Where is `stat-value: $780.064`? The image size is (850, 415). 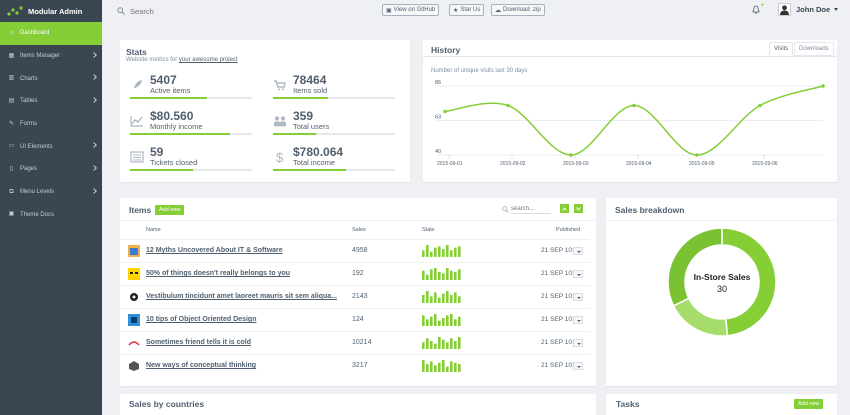 stat-value: $780.064 is located at coordinates (318, 152).